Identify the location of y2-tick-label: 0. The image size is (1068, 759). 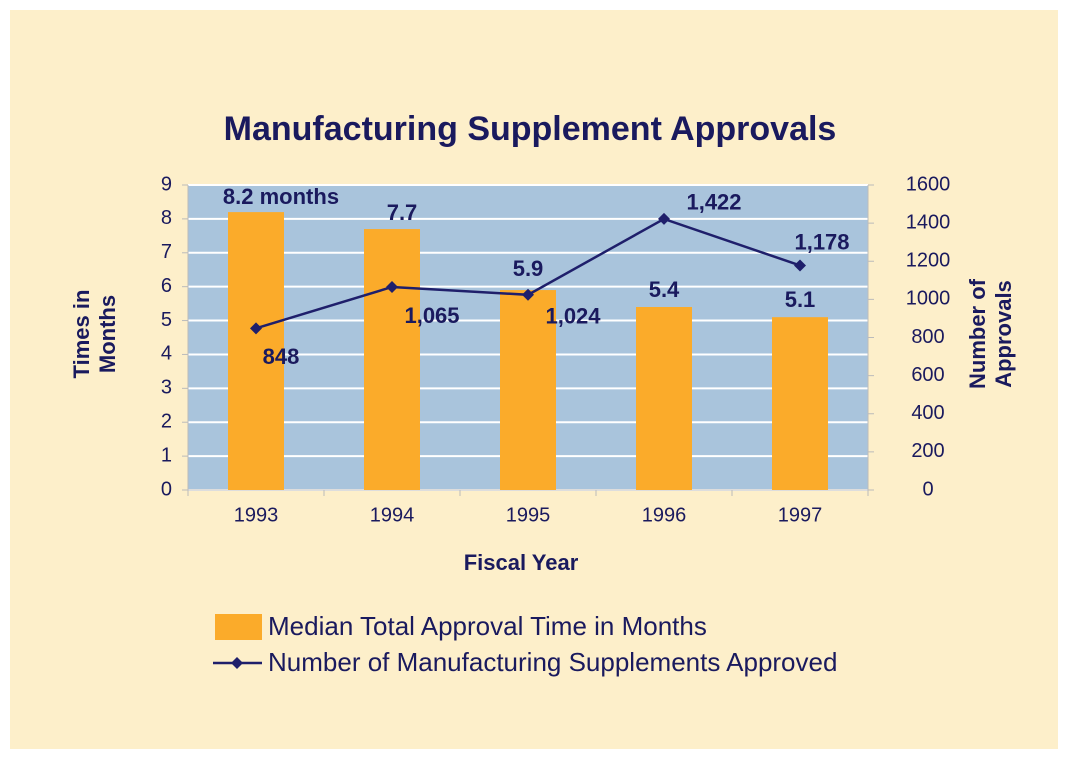
(927, 489).